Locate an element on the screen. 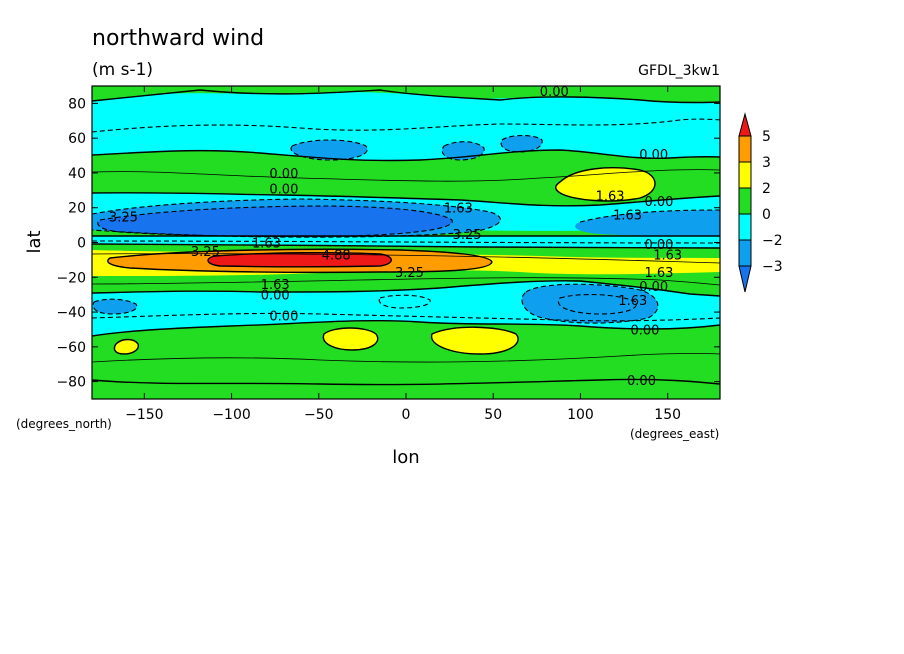  x-tick-label: 150 is located at coordinates (667, 415).